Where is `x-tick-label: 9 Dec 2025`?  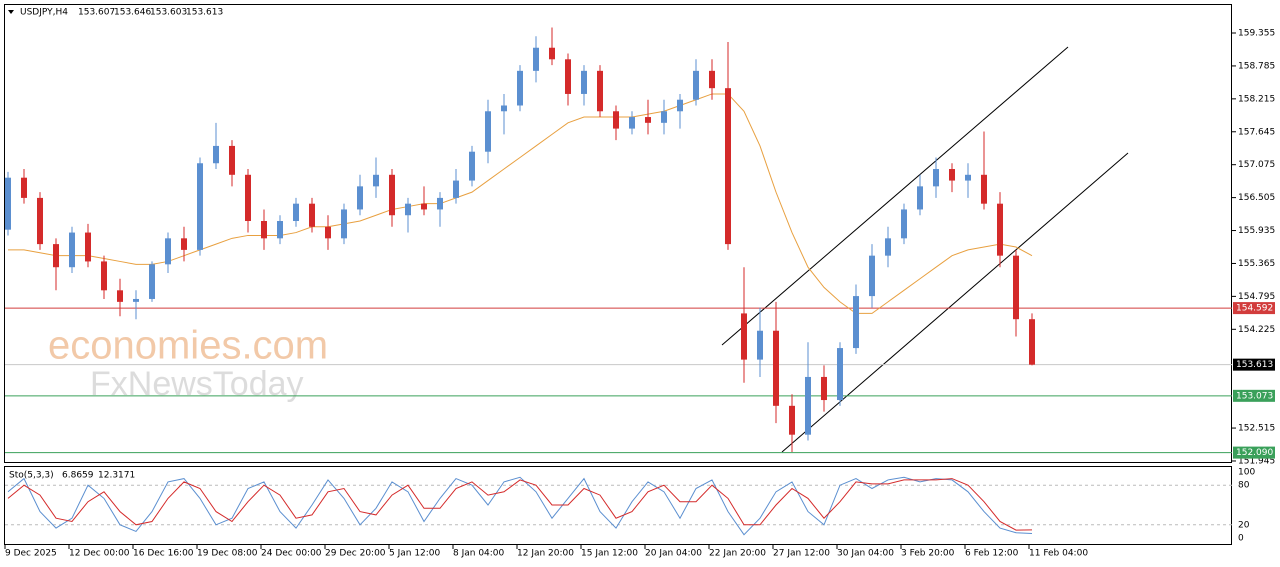 x-tick-label: 9 Dec 2025 is located at coordinates (31, 554).